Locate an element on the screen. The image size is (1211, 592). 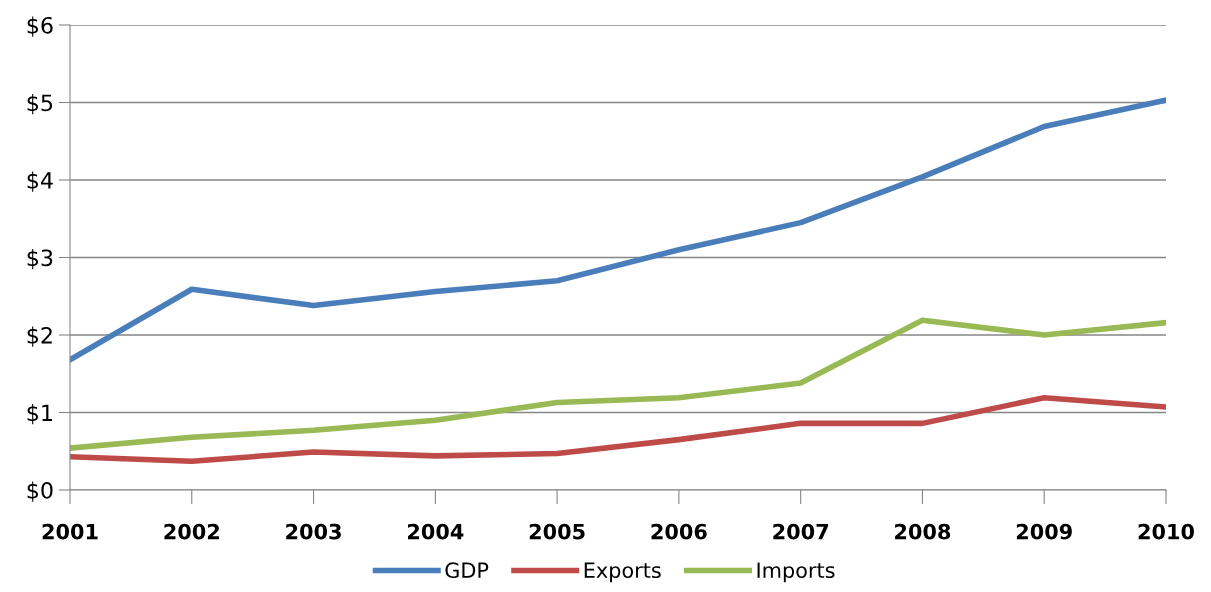
legend-label: Imports is located at coordinates (796, 572).